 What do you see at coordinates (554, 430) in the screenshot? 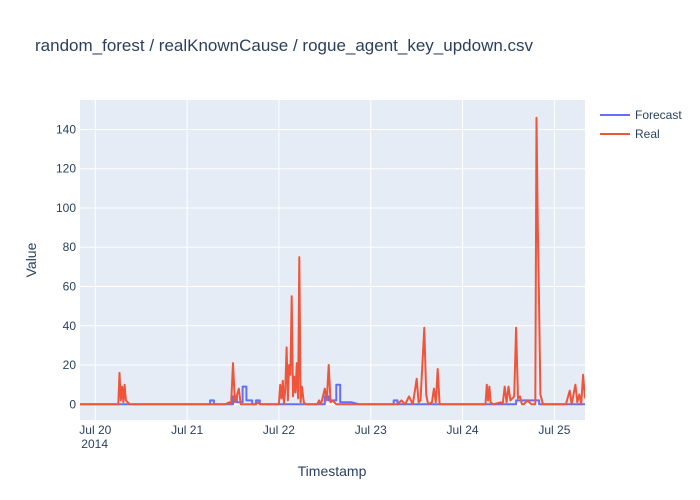
I see `x-tick-label: Jul 25` at bounding box center [554, 430].